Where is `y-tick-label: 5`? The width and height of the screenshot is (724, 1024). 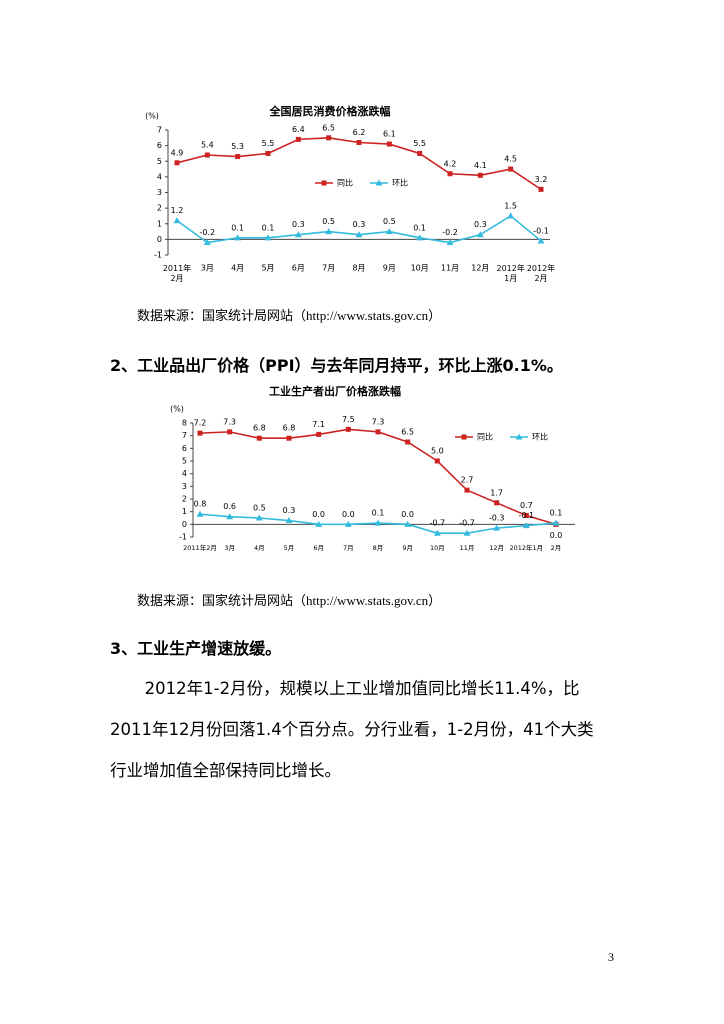 y-tick-label: 5 is located at coordinates (159, 161).